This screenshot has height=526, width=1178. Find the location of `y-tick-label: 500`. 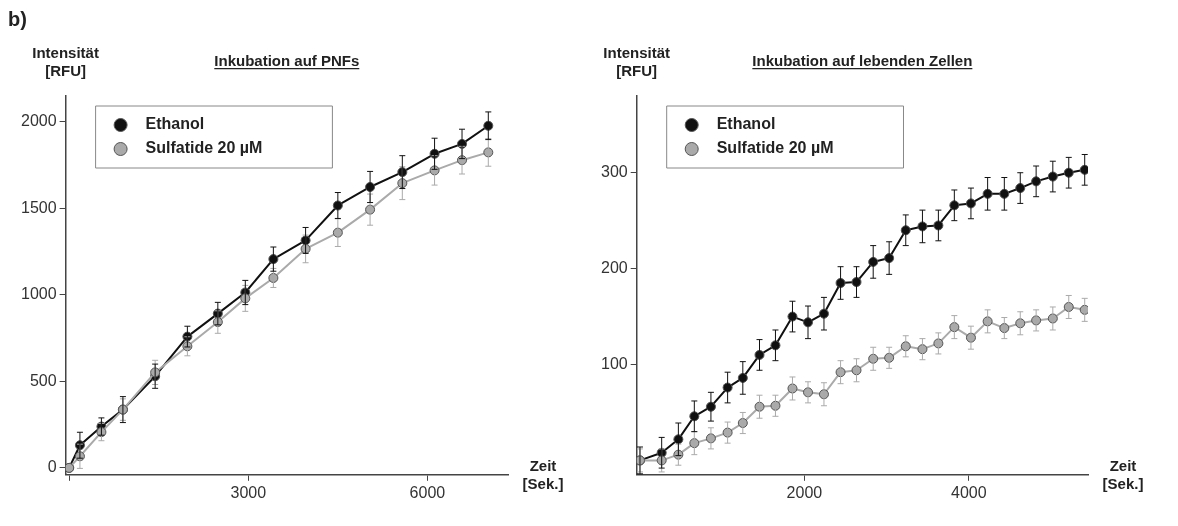

y-tick-label: 500 is located at coordinates (43, 380).